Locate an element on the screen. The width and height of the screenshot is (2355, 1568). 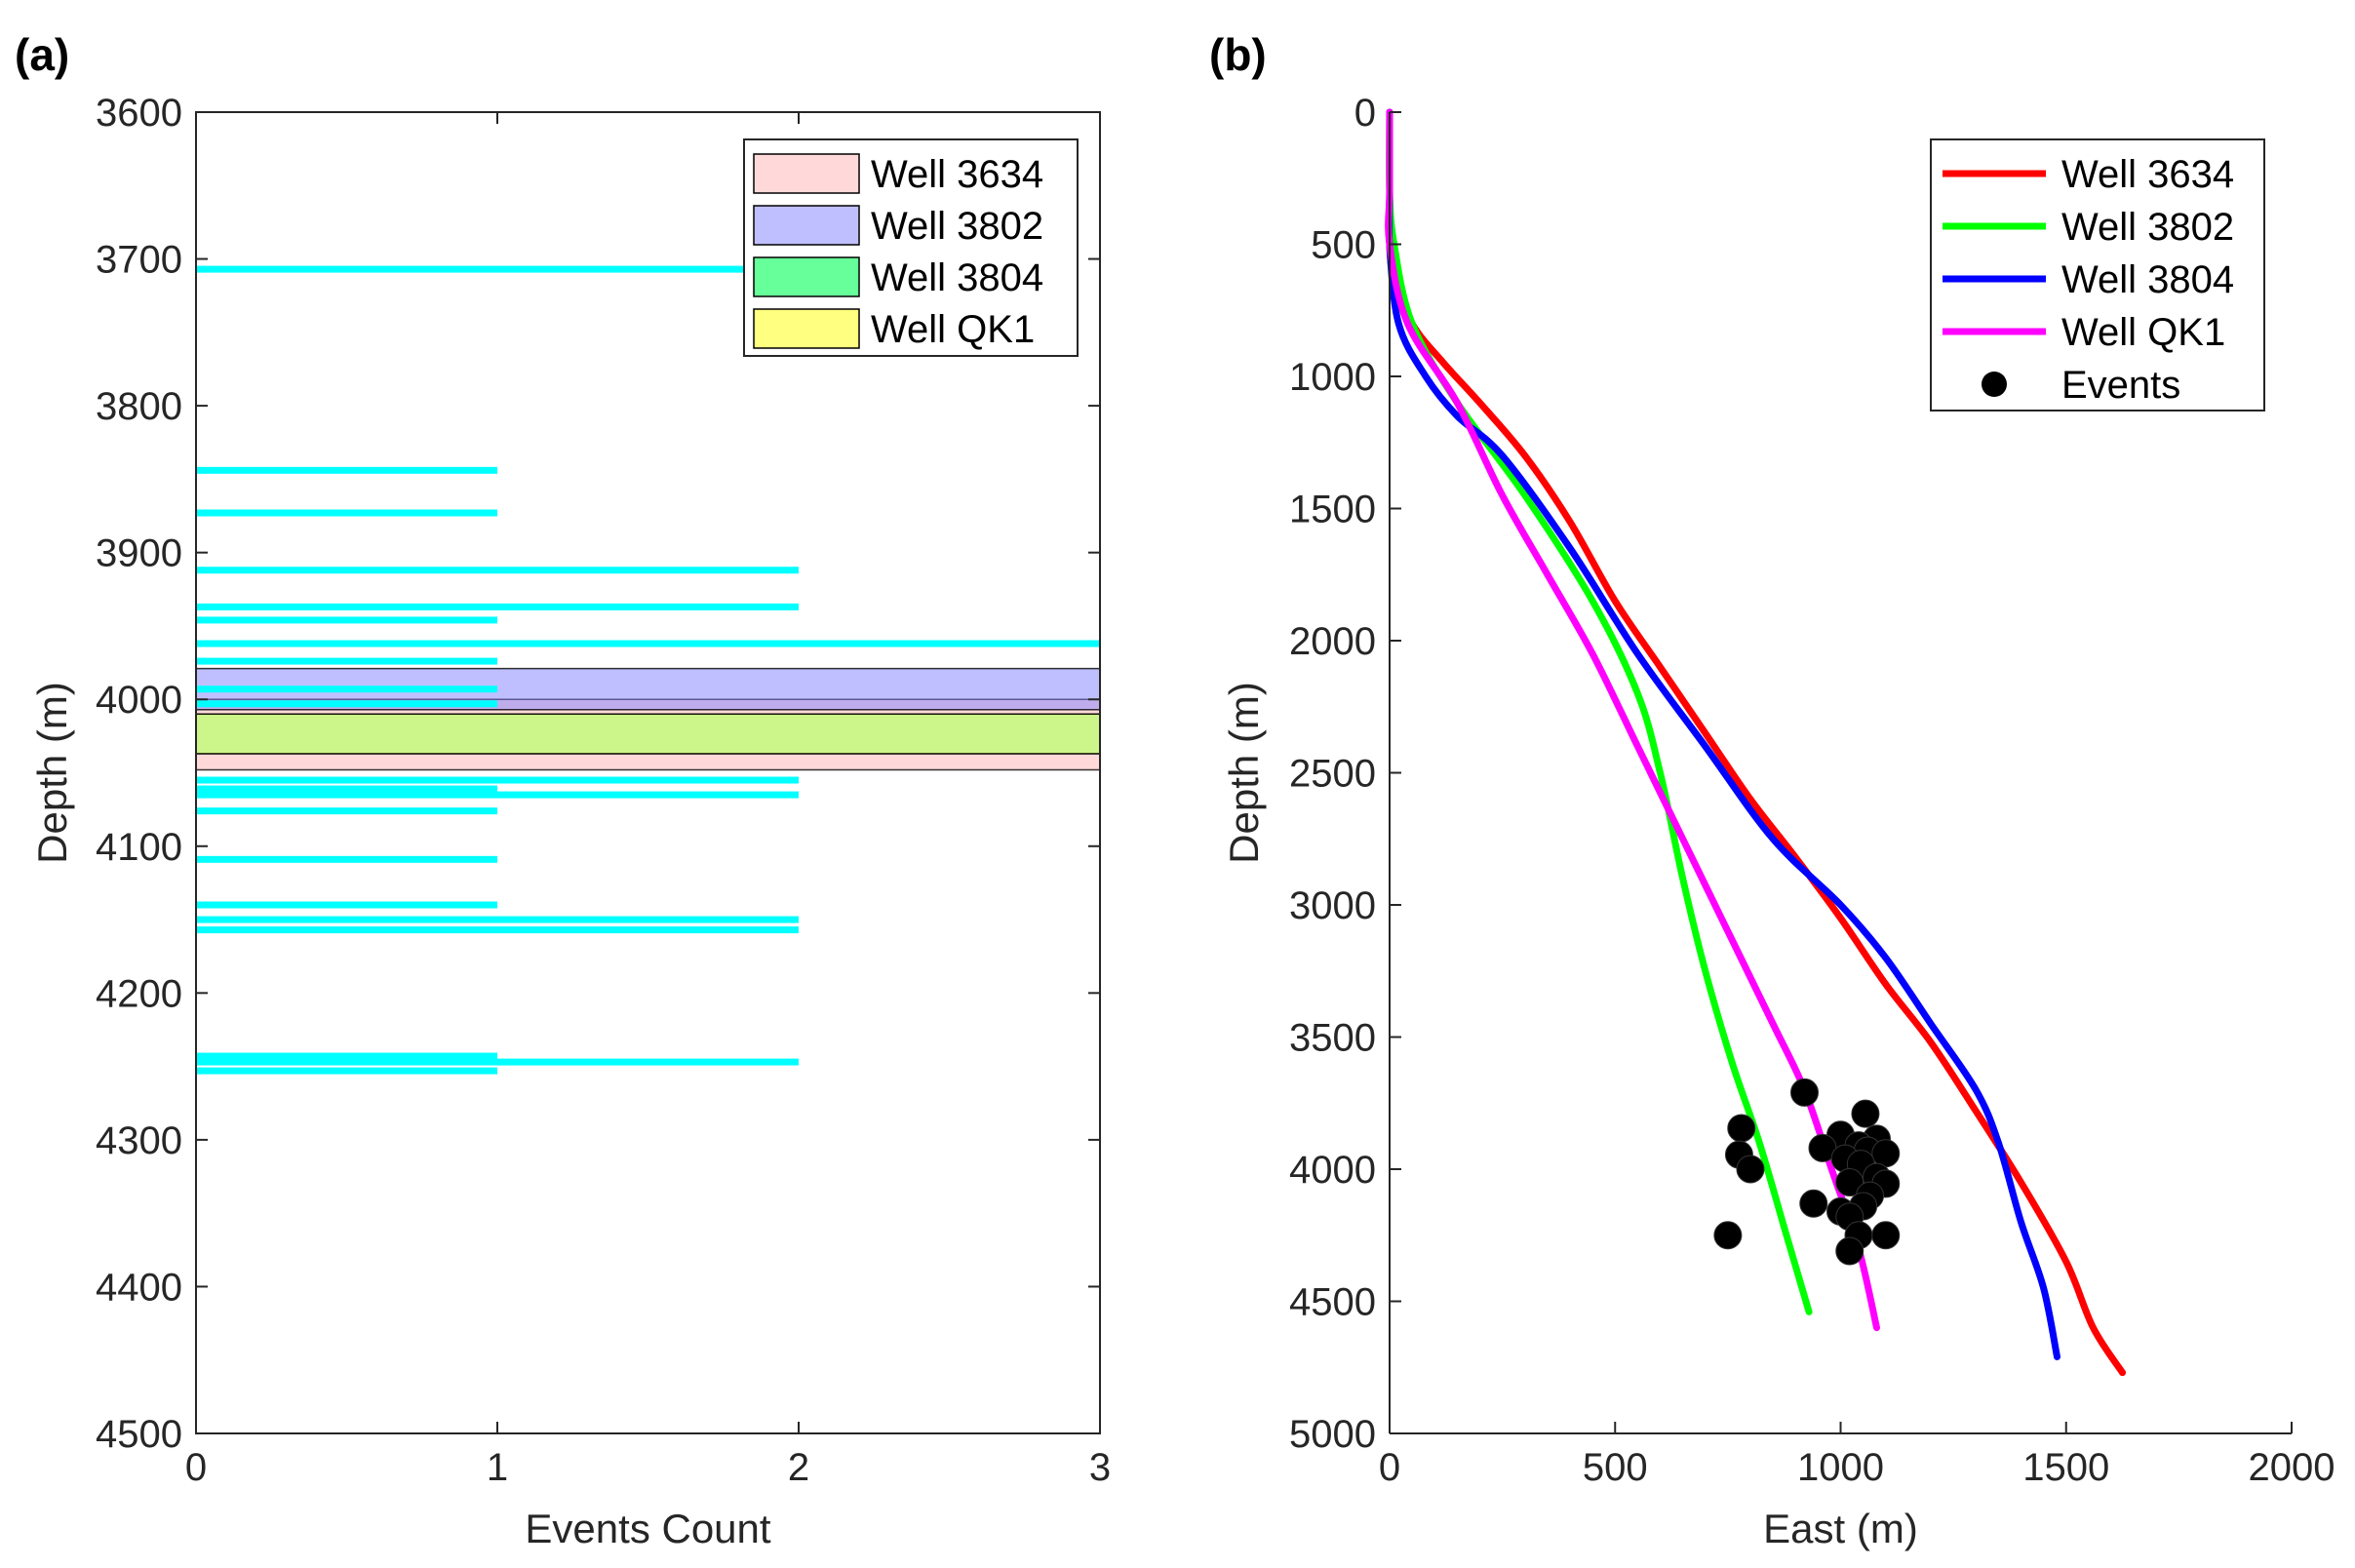
x-tick-label: 1000 is located at coordinates (1840, 1467).